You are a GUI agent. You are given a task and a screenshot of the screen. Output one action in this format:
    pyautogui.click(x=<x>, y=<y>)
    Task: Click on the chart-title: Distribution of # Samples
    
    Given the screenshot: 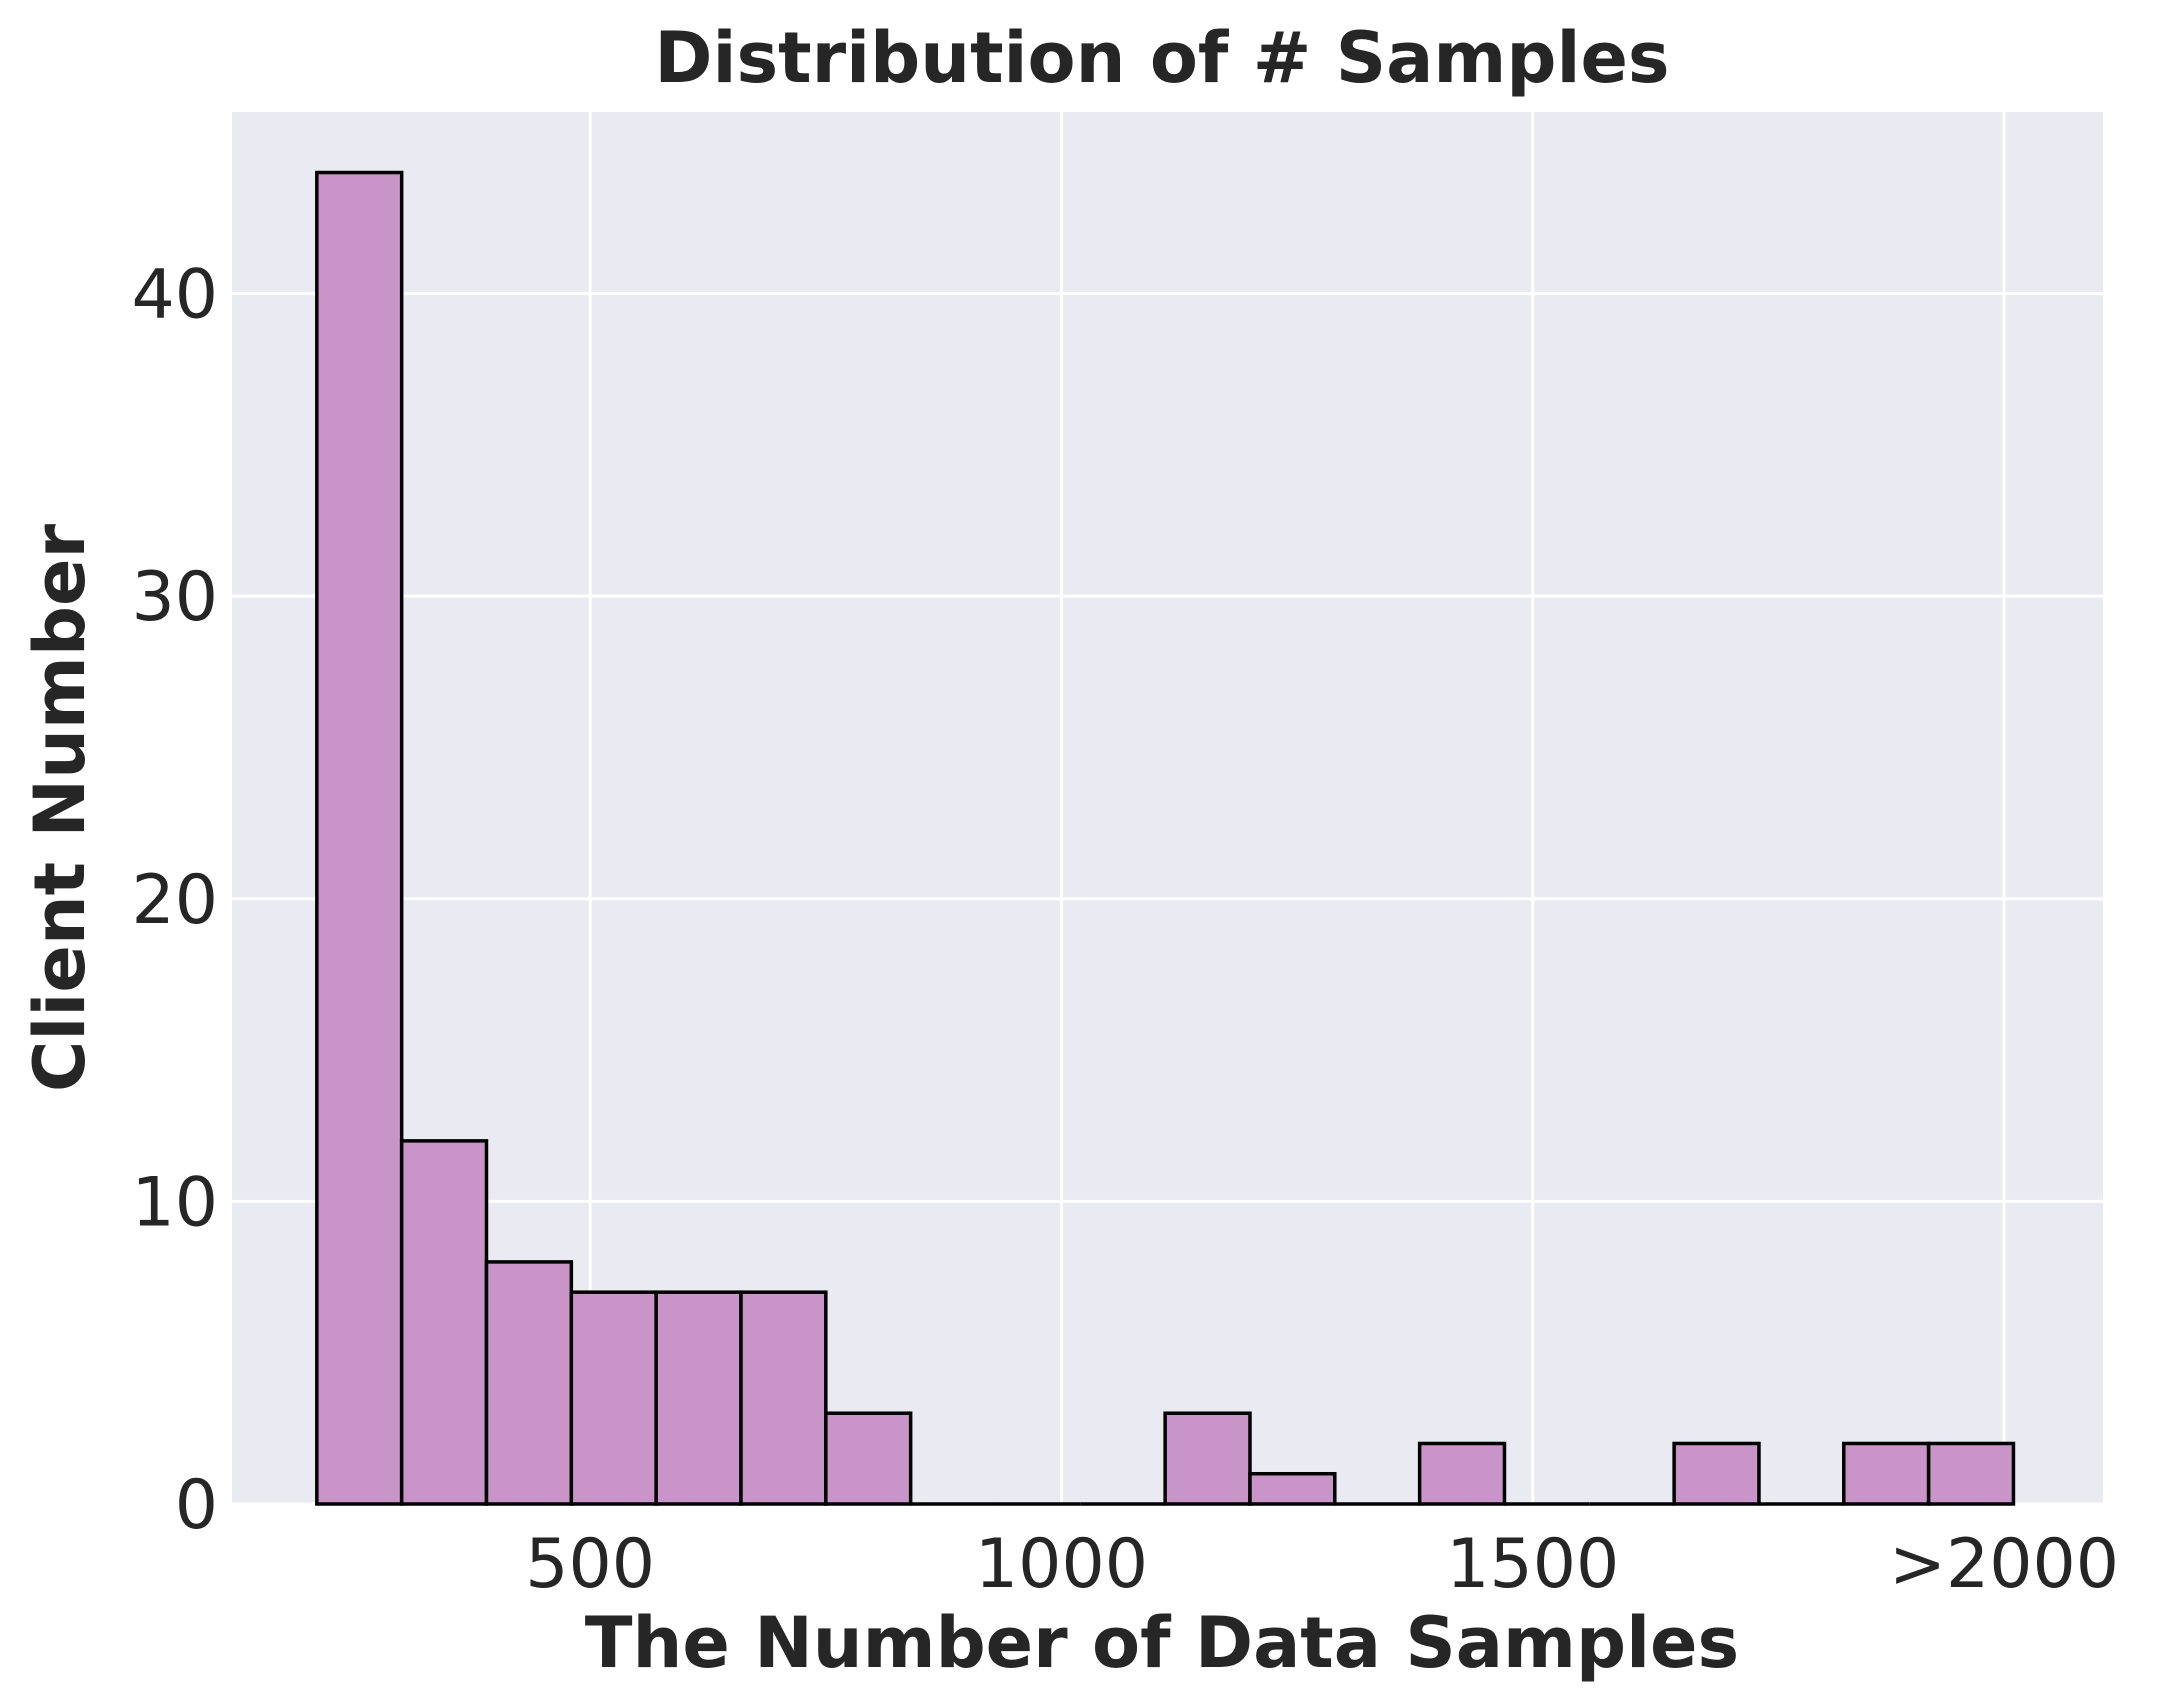 What is the action you would take?
    pyautogui.click(x=1161, y=58)
    